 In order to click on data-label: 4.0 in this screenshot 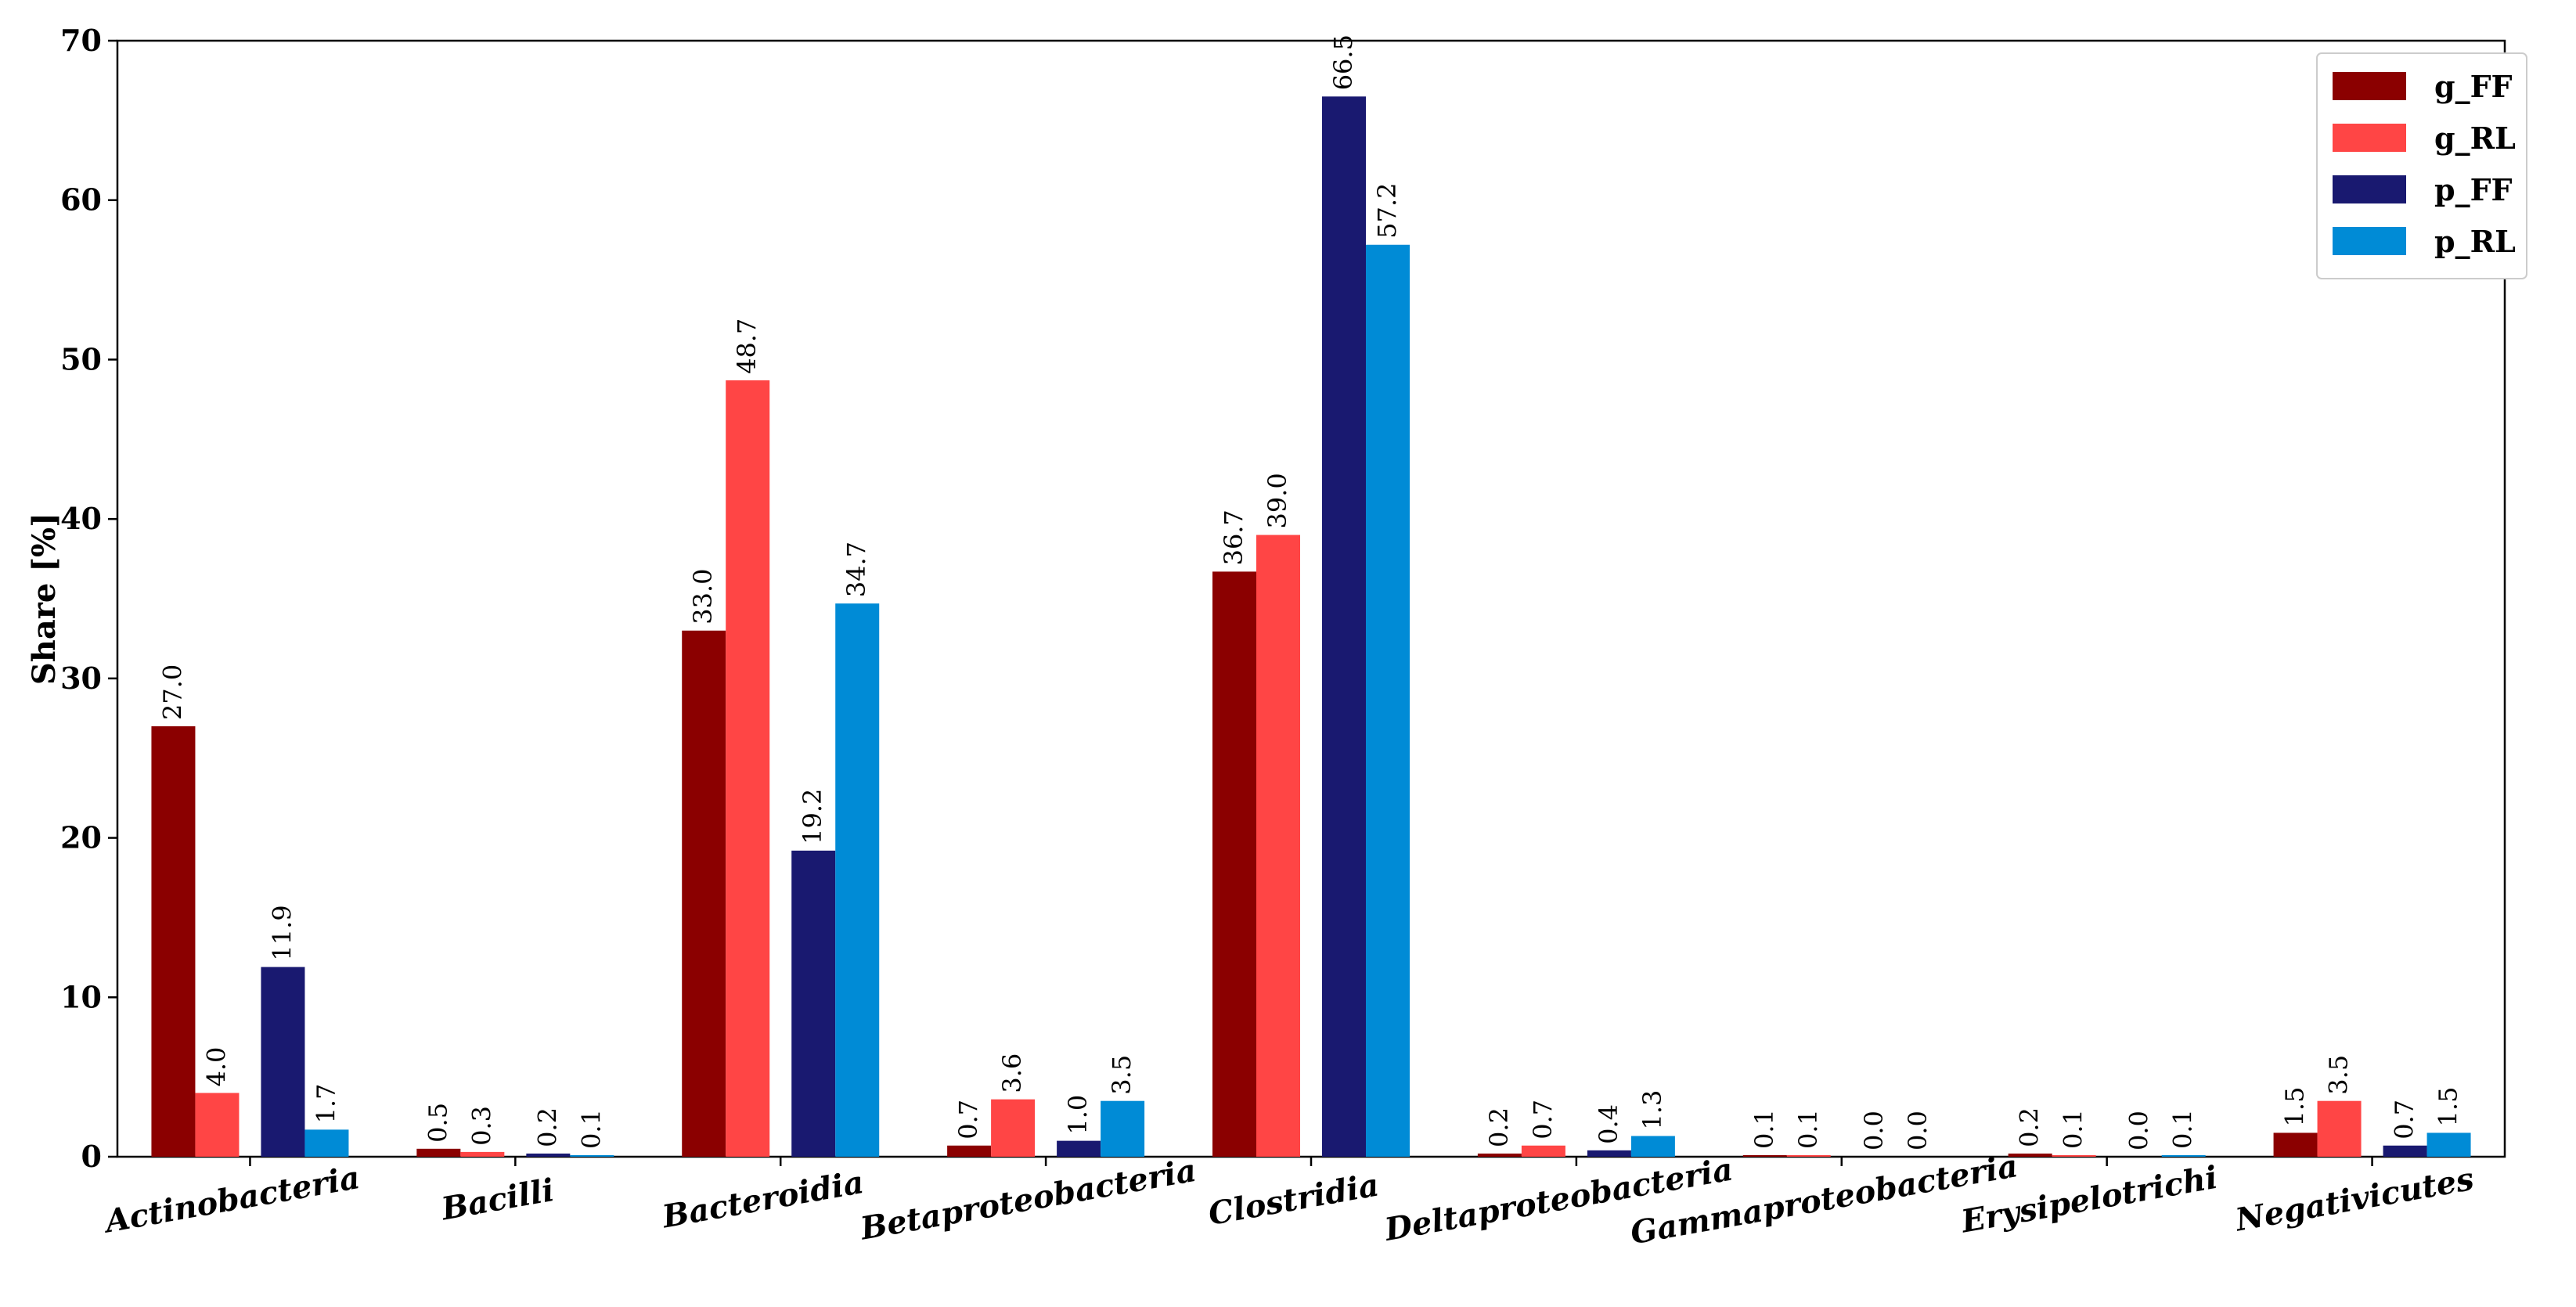, I will do `click(216, 1067)`.